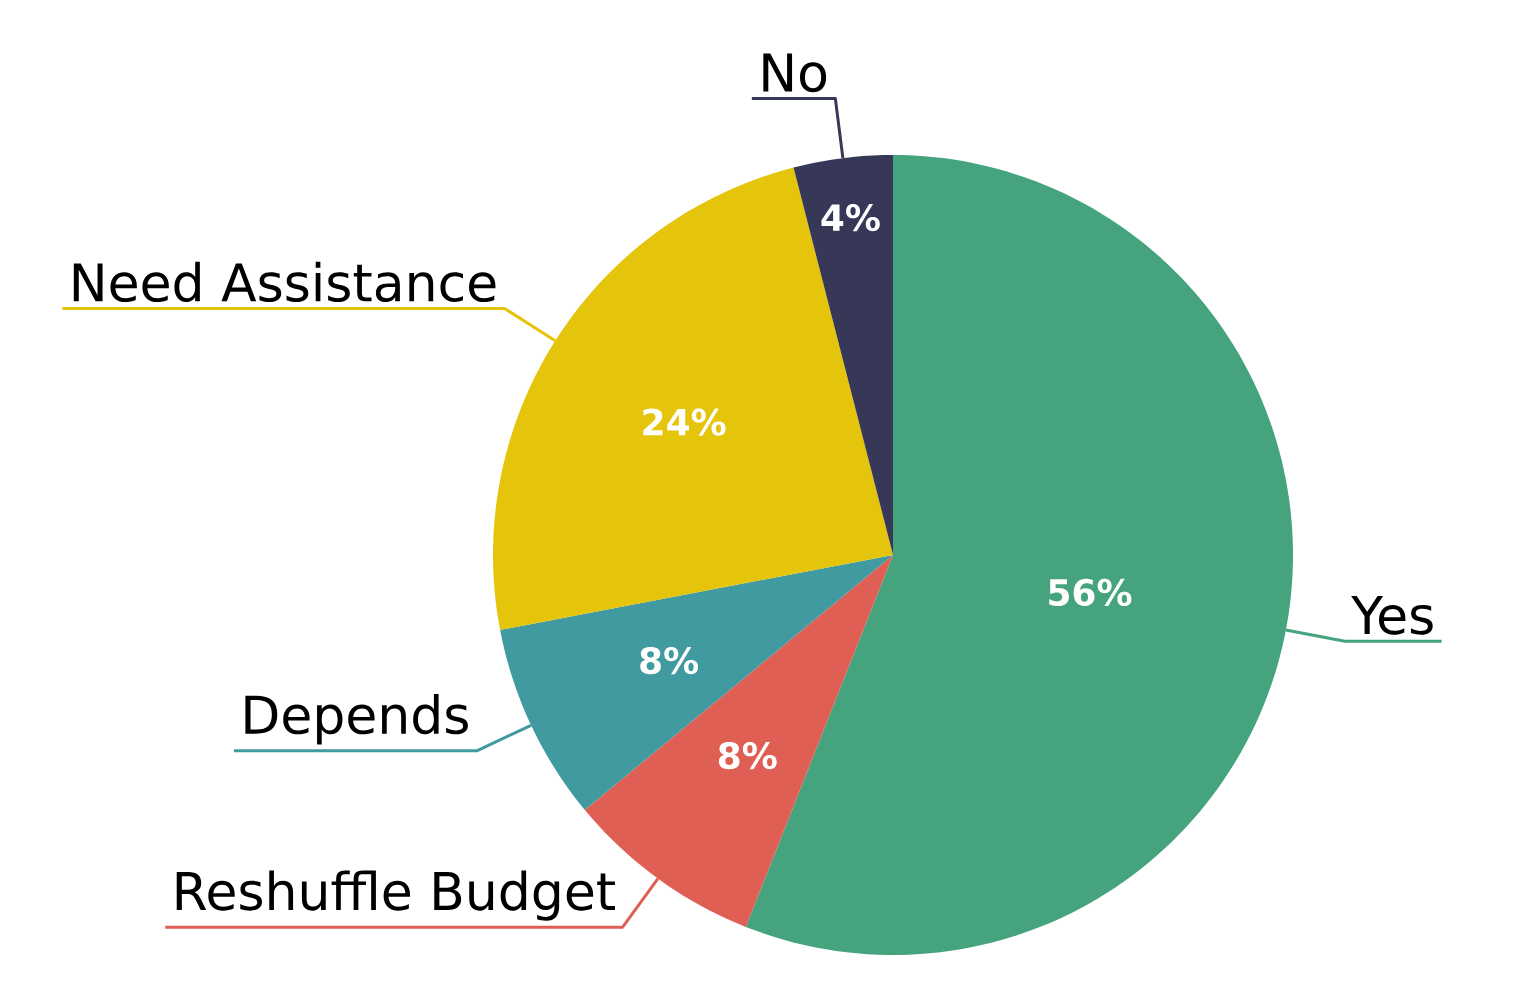 Image resolution: width=1532 pixels, height=990 pixels. Describe the element at coordinates (850, 218) in the screenshot. I see `data-label: 4%` at that location.